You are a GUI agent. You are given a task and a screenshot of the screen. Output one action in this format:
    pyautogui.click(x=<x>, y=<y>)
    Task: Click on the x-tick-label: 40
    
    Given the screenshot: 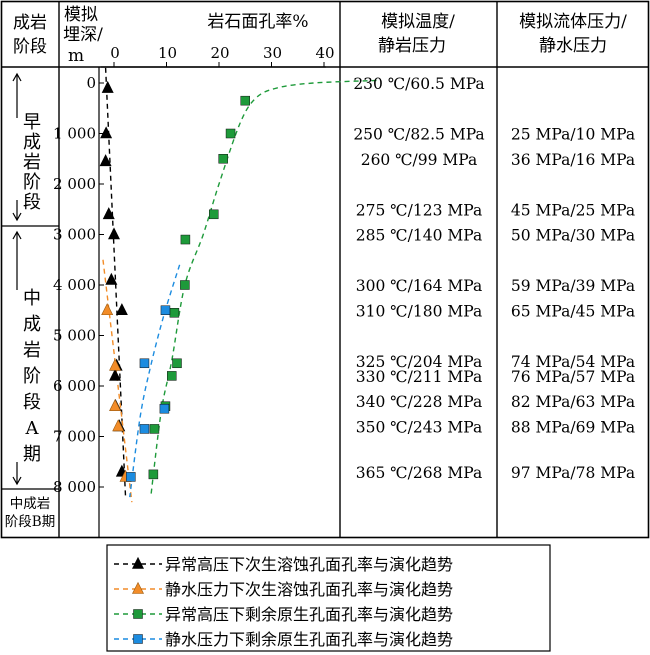 What is the action you would take?
    pyautogui.click(x=324, y=53)
    